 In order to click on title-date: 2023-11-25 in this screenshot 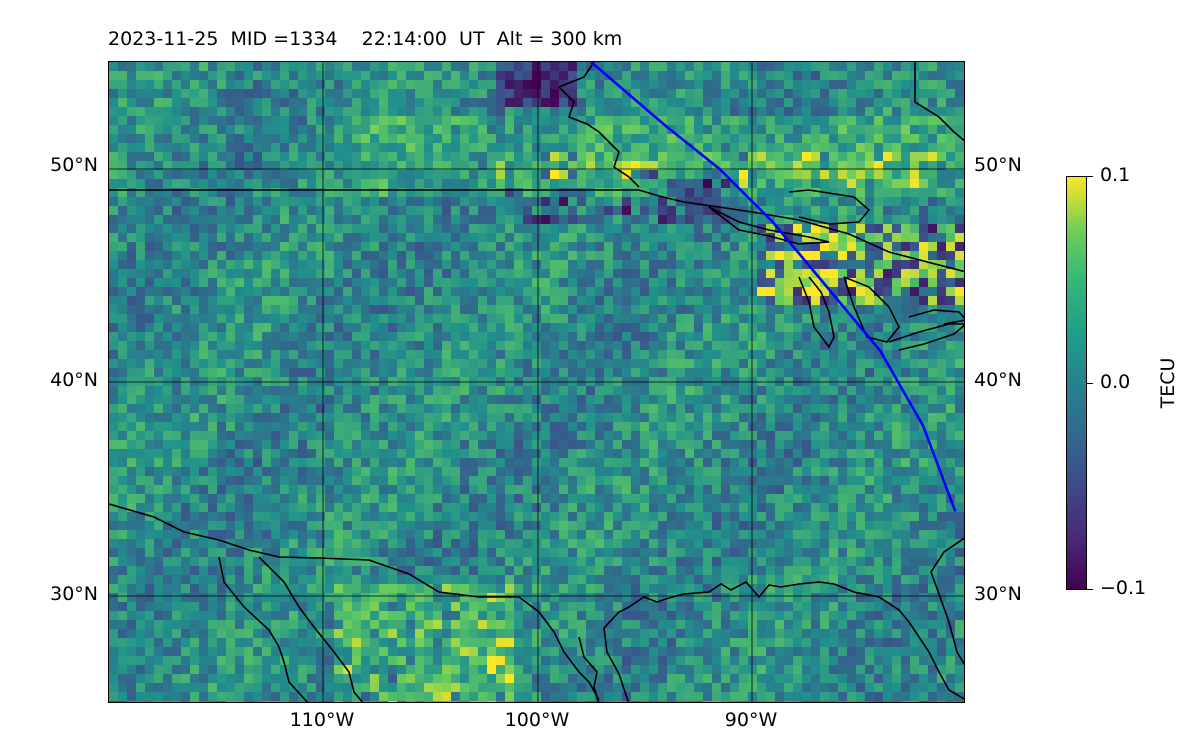, I will do `click(163, 39)`.